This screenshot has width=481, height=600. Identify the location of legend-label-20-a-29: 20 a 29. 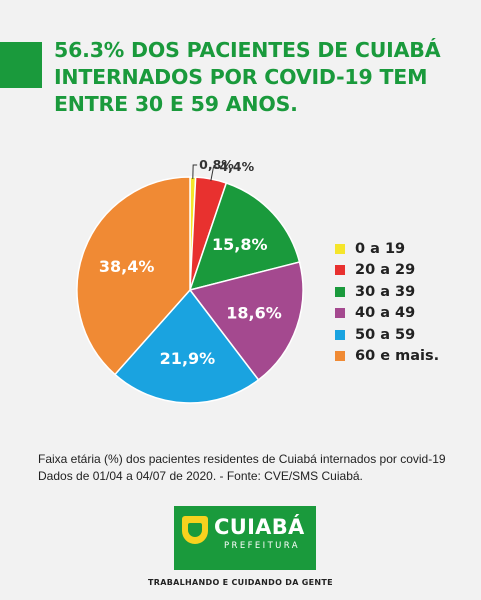
(385, 270).